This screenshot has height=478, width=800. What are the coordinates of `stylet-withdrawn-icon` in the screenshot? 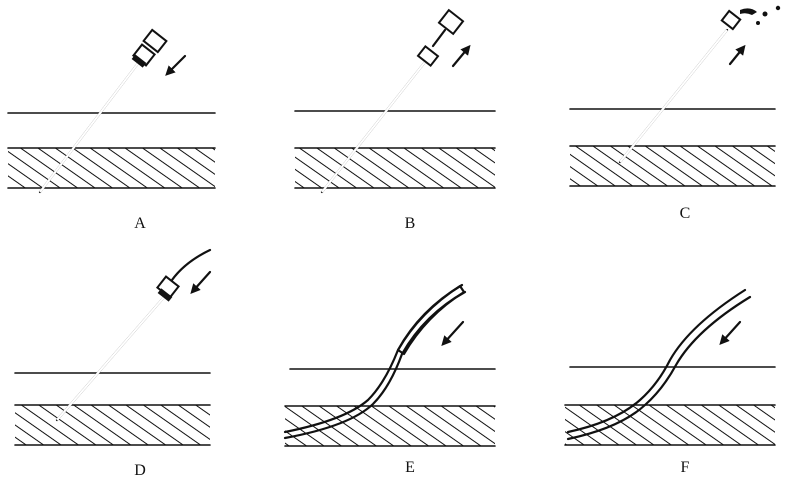 It's located at (392, 101).